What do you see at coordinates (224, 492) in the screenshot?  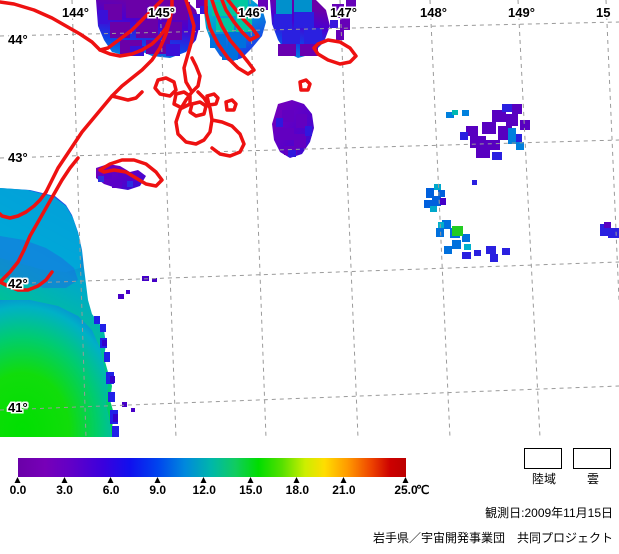 I see `colorbar-tick-labels: 0.0 3.0 6.0 9.0 12.0 15.0 18.0 21.0 25.0` at bounding box center [224, 492].